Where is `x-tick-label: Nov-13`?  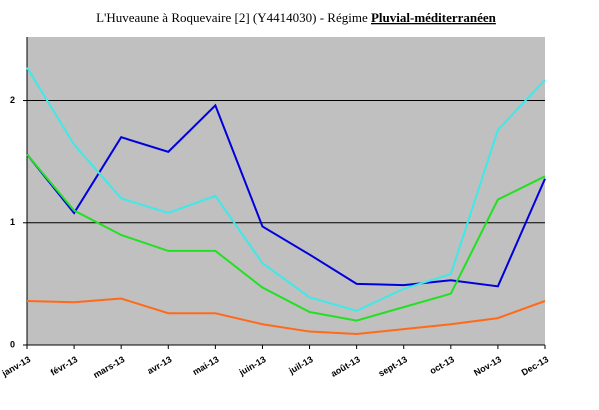 x-tick-label: Nov-13 is located at coordinates (487, 366).